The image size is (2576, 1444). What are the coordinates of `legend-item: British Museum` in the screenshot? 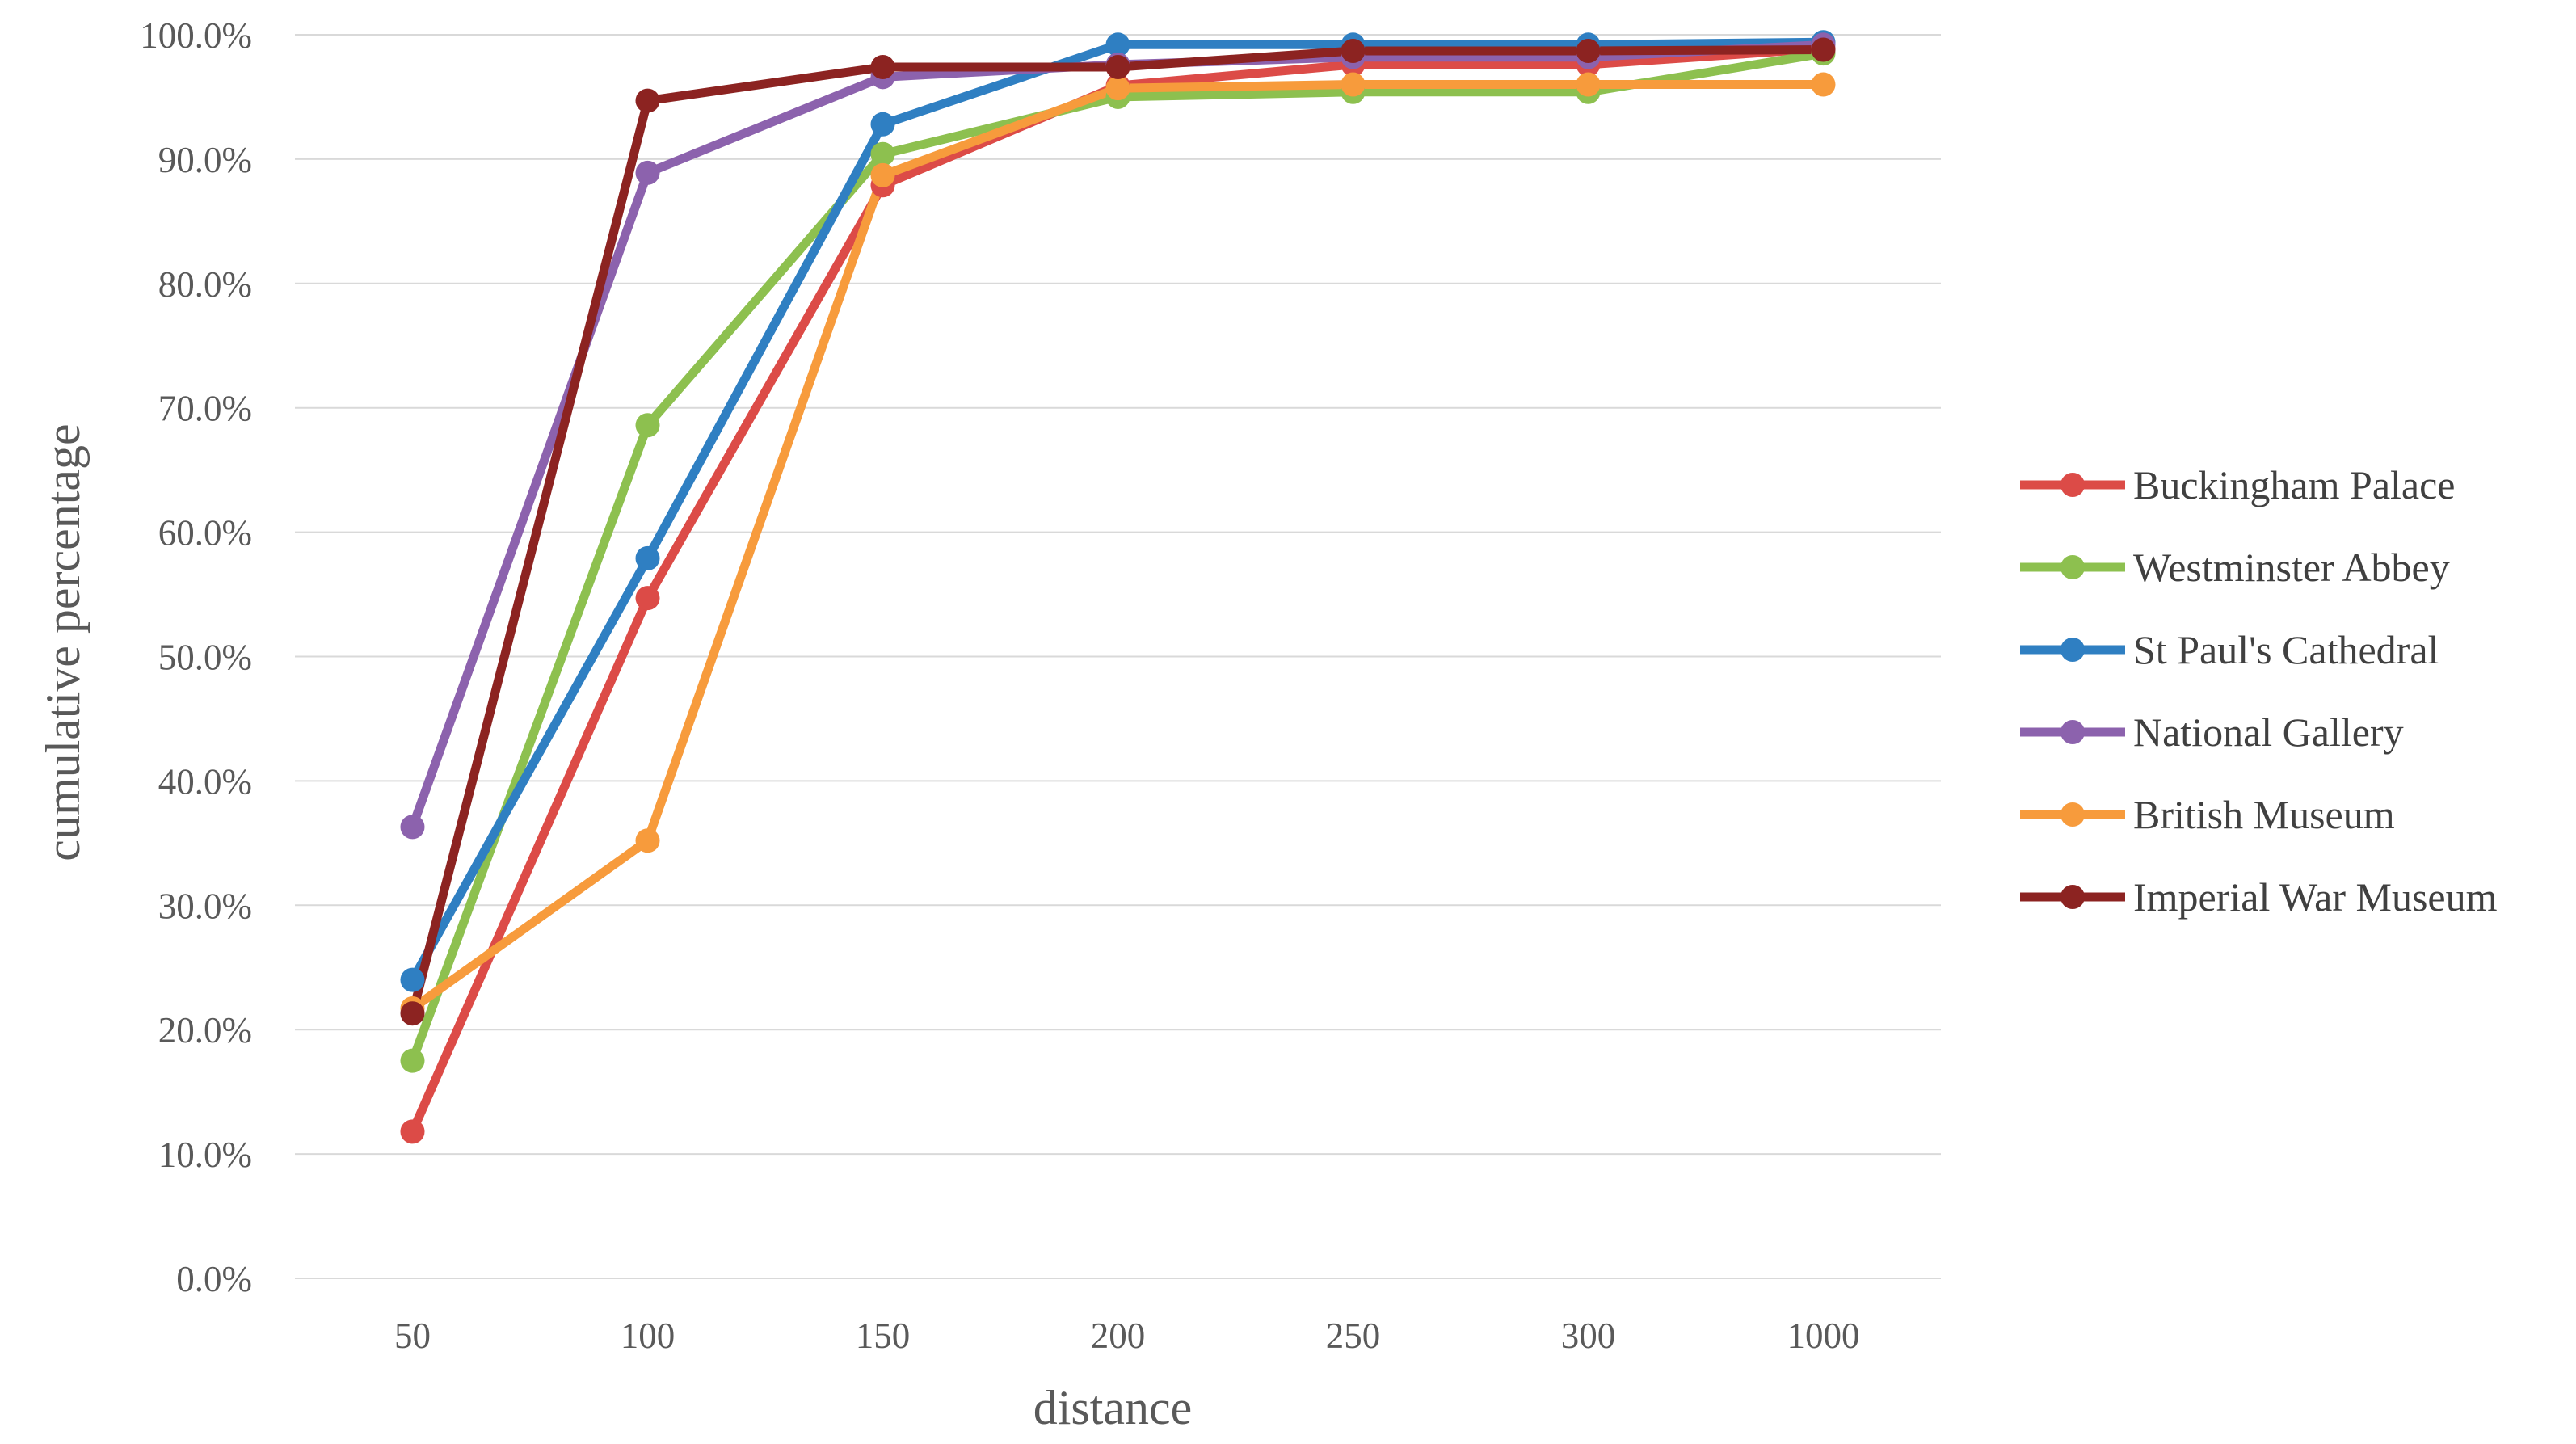 It's located at (2207, 814).